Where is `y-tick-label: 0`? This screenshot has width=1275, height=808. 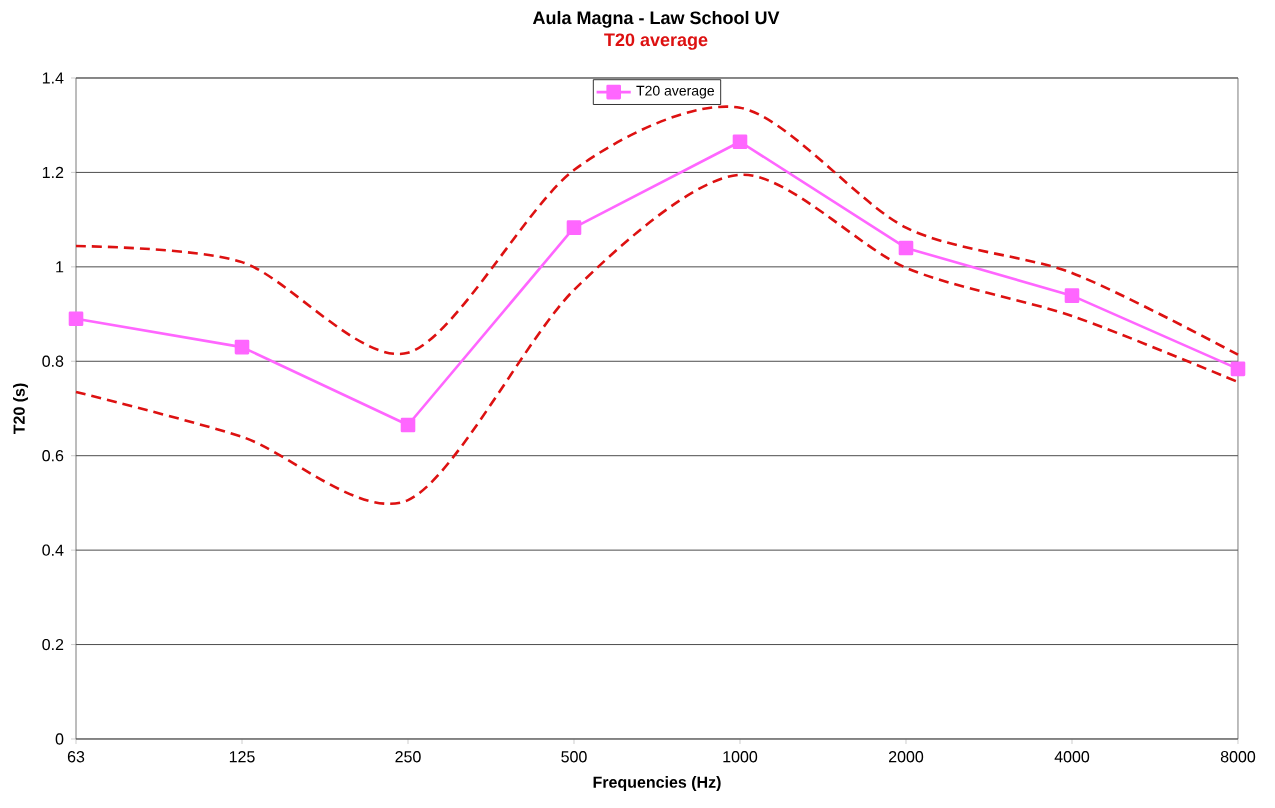
y-tick-label: 0 is located at coordinates (59, 739).